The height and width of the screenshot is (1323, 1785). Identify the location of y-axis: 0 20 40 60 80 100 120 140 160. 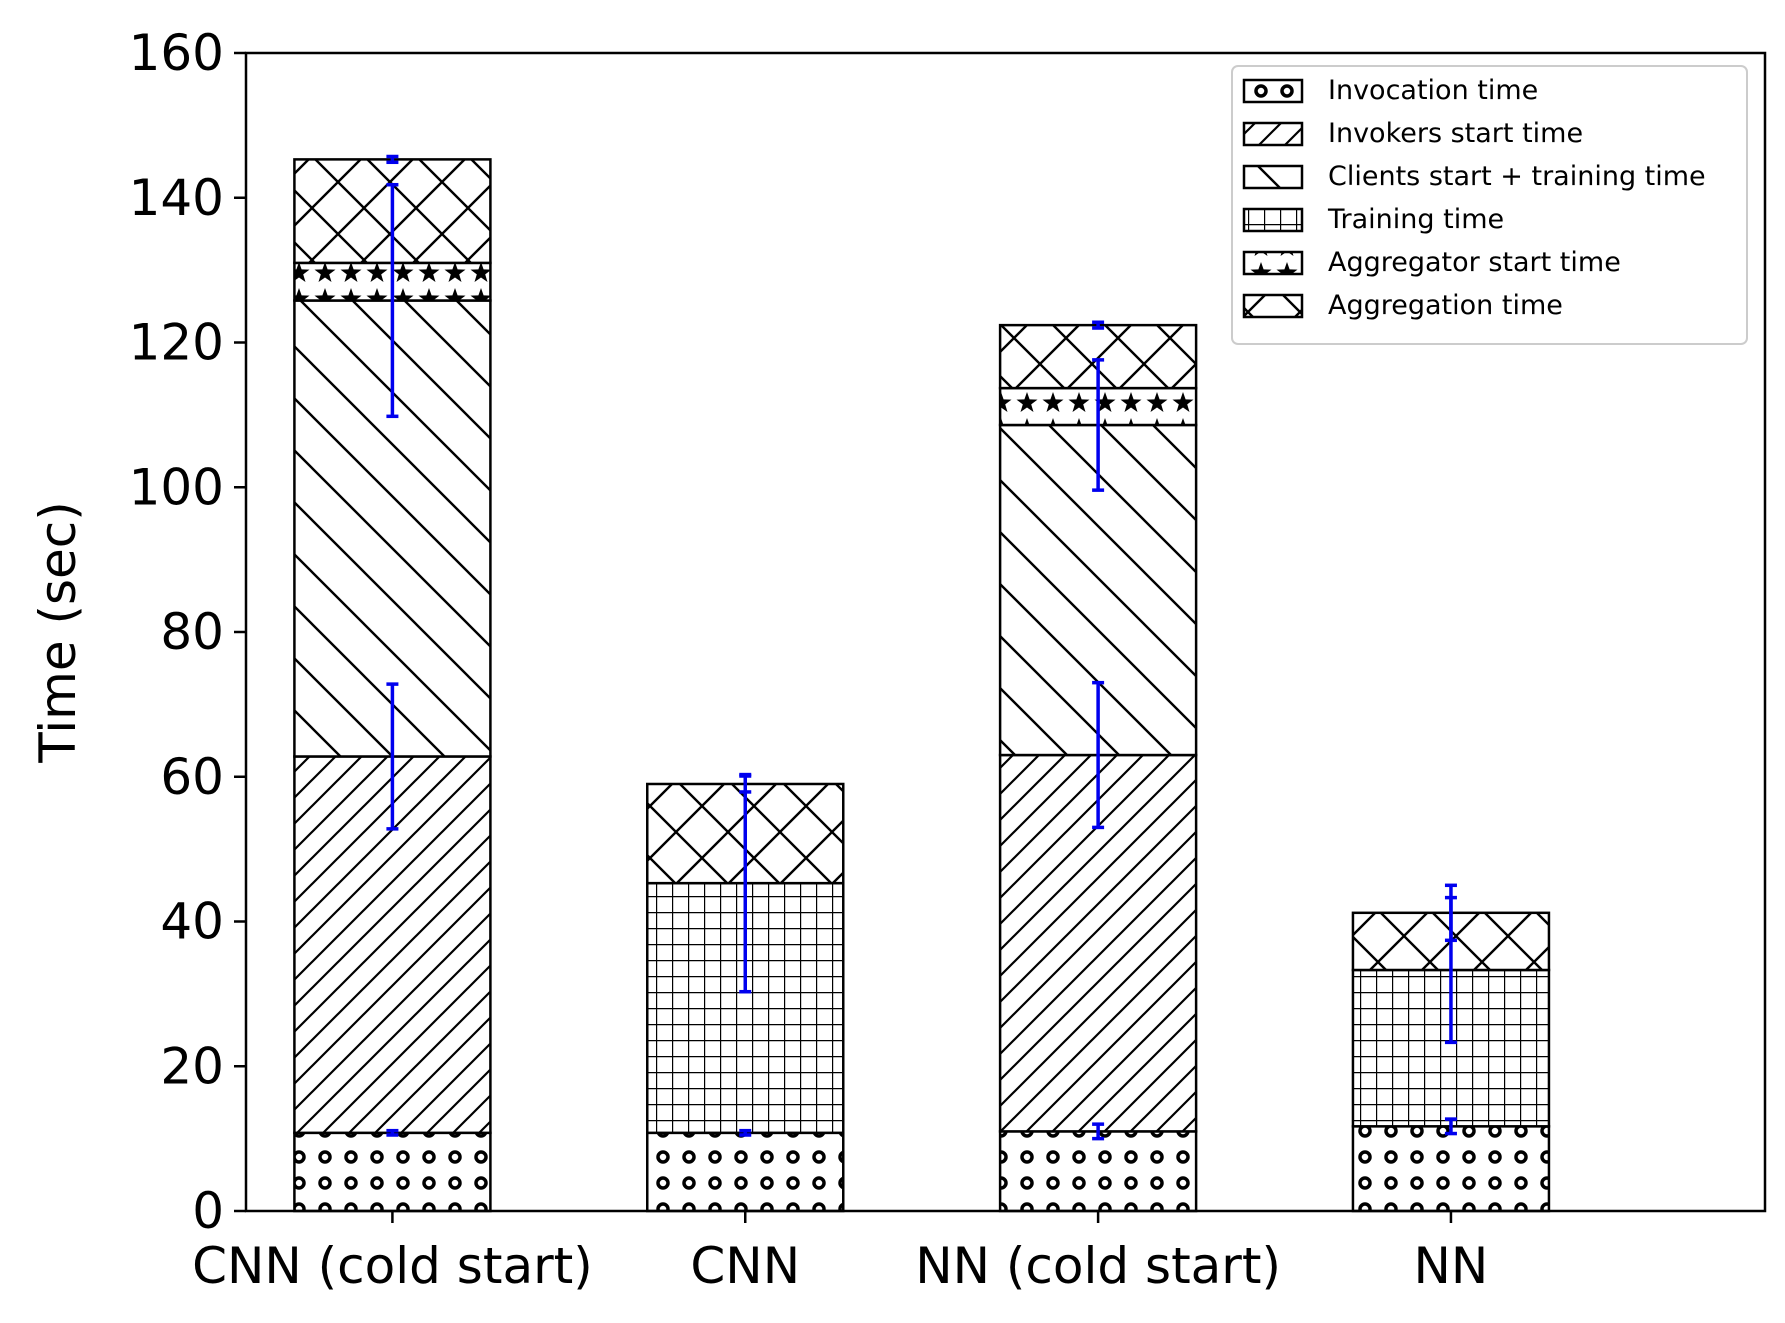
(187, 632).